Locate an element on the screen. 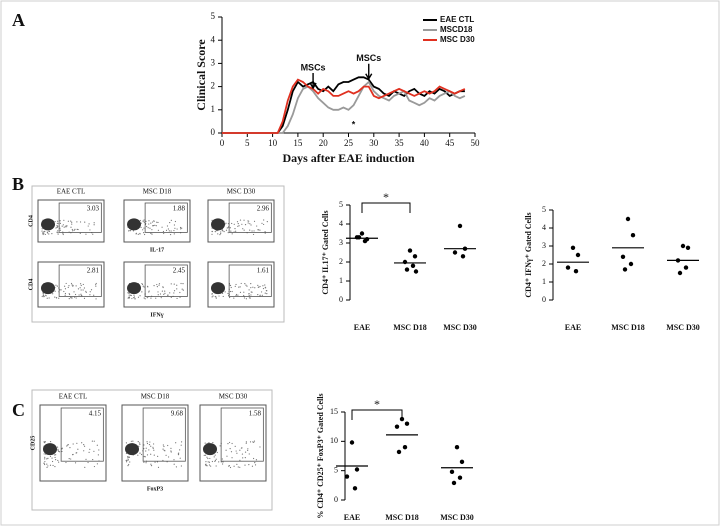 The image size is (720, 526). x-tick-label: 45 is located at coordinates (450, 143).